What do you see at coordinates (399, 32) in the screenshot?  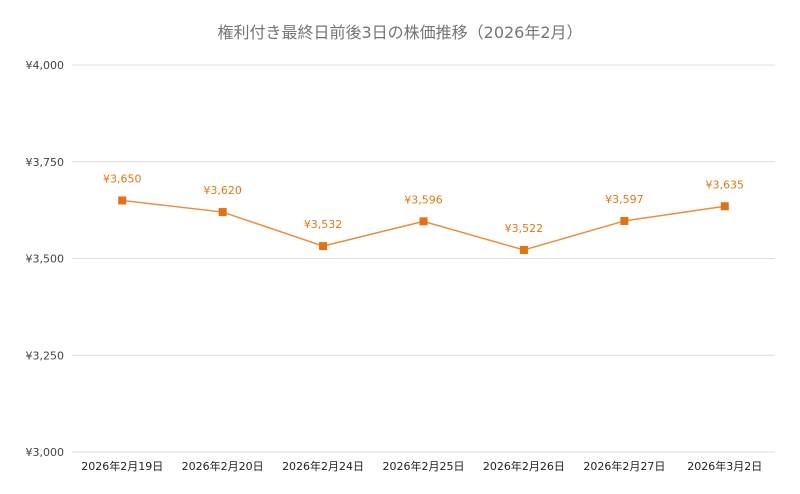 I see `chart-title: 権利付き最終日前後3日の株価推移（2026年2月）` at bounding box center [399, 32].